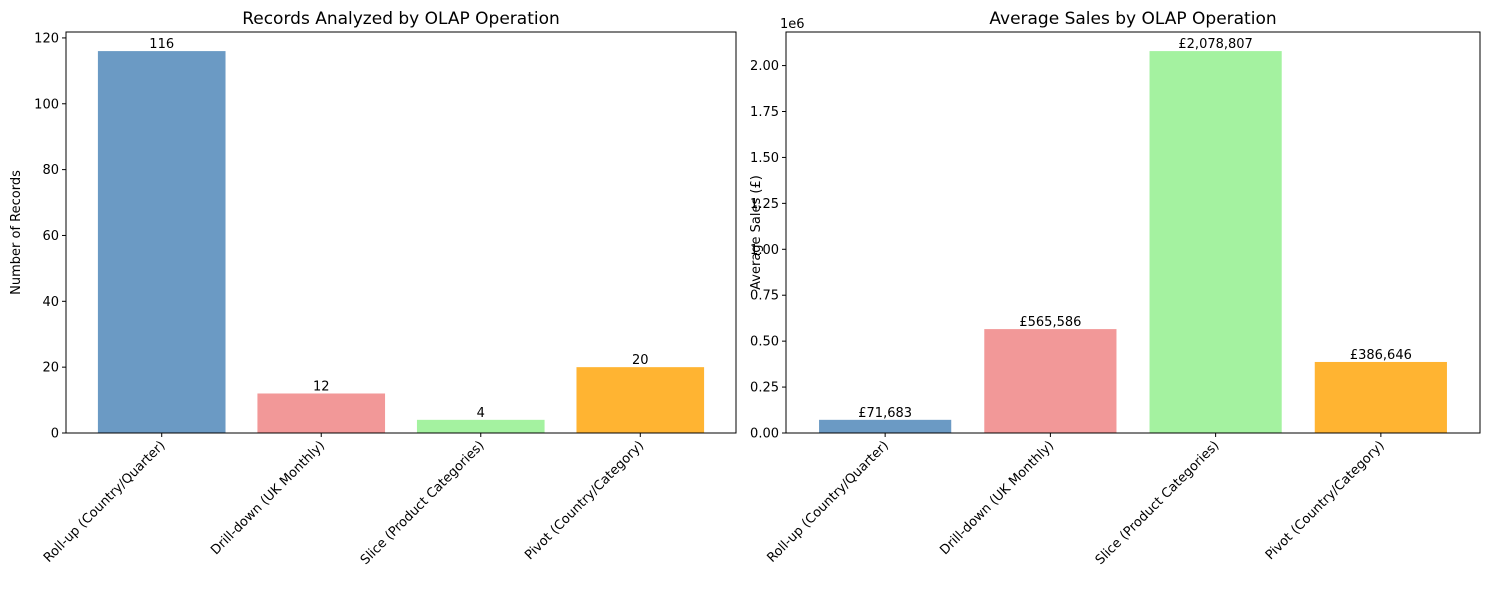  Describe the element at coordinates (481, 413) in the screenshot. I see `data-label-3: 4` at that location.